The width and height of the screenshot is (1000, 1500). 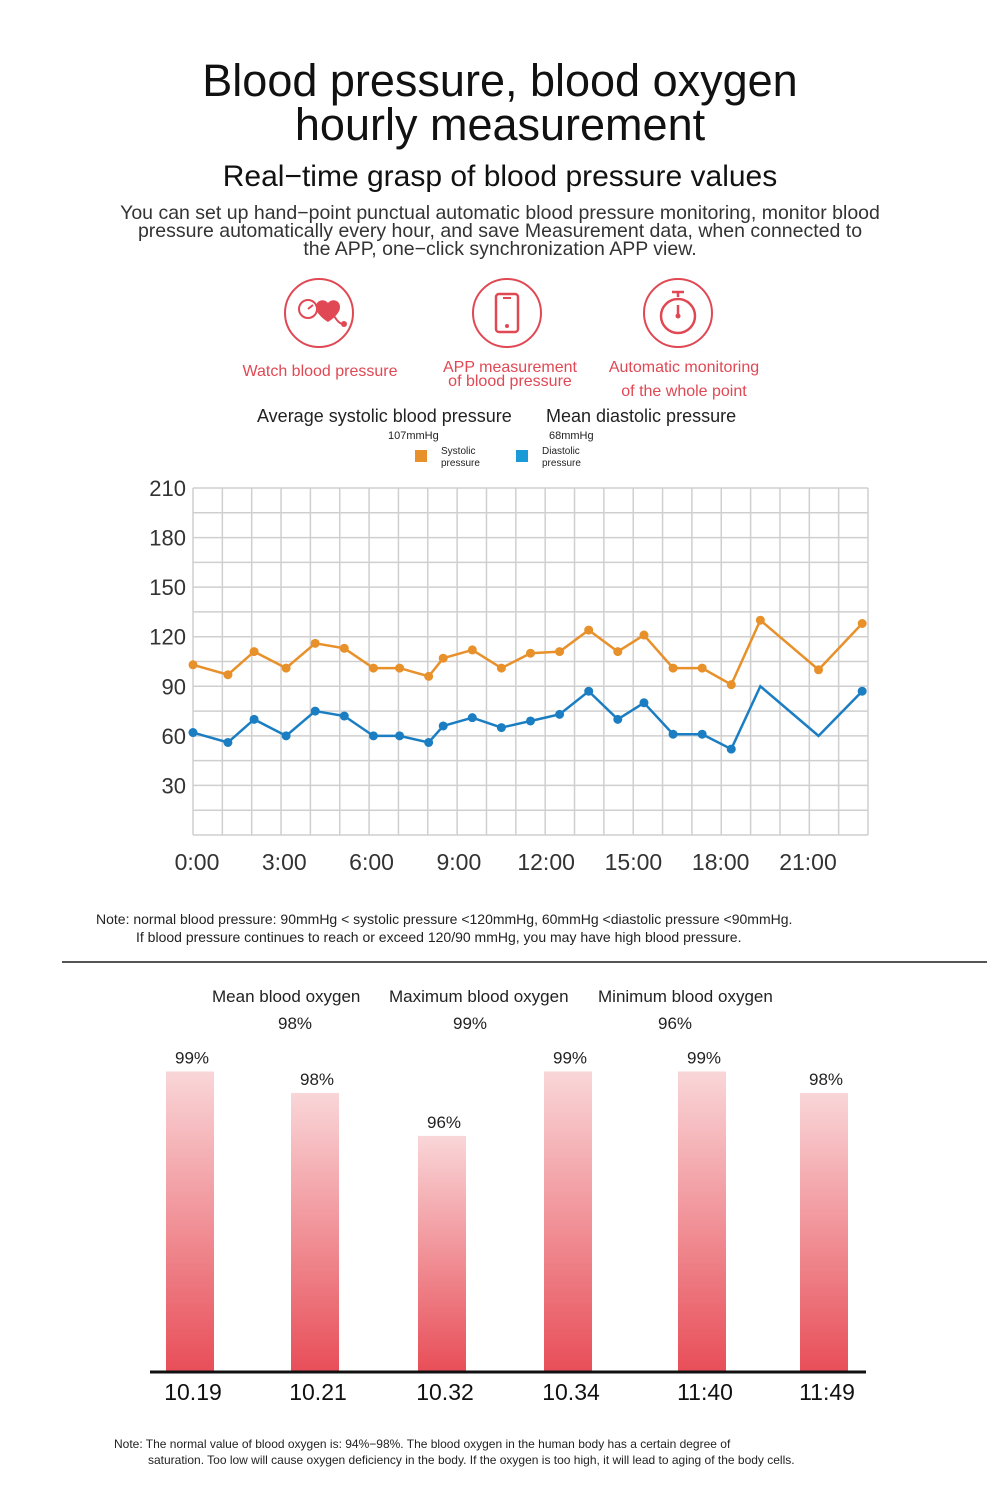 I want to click on heart-pressure-gauge-icon, so click(x=319, y=313).